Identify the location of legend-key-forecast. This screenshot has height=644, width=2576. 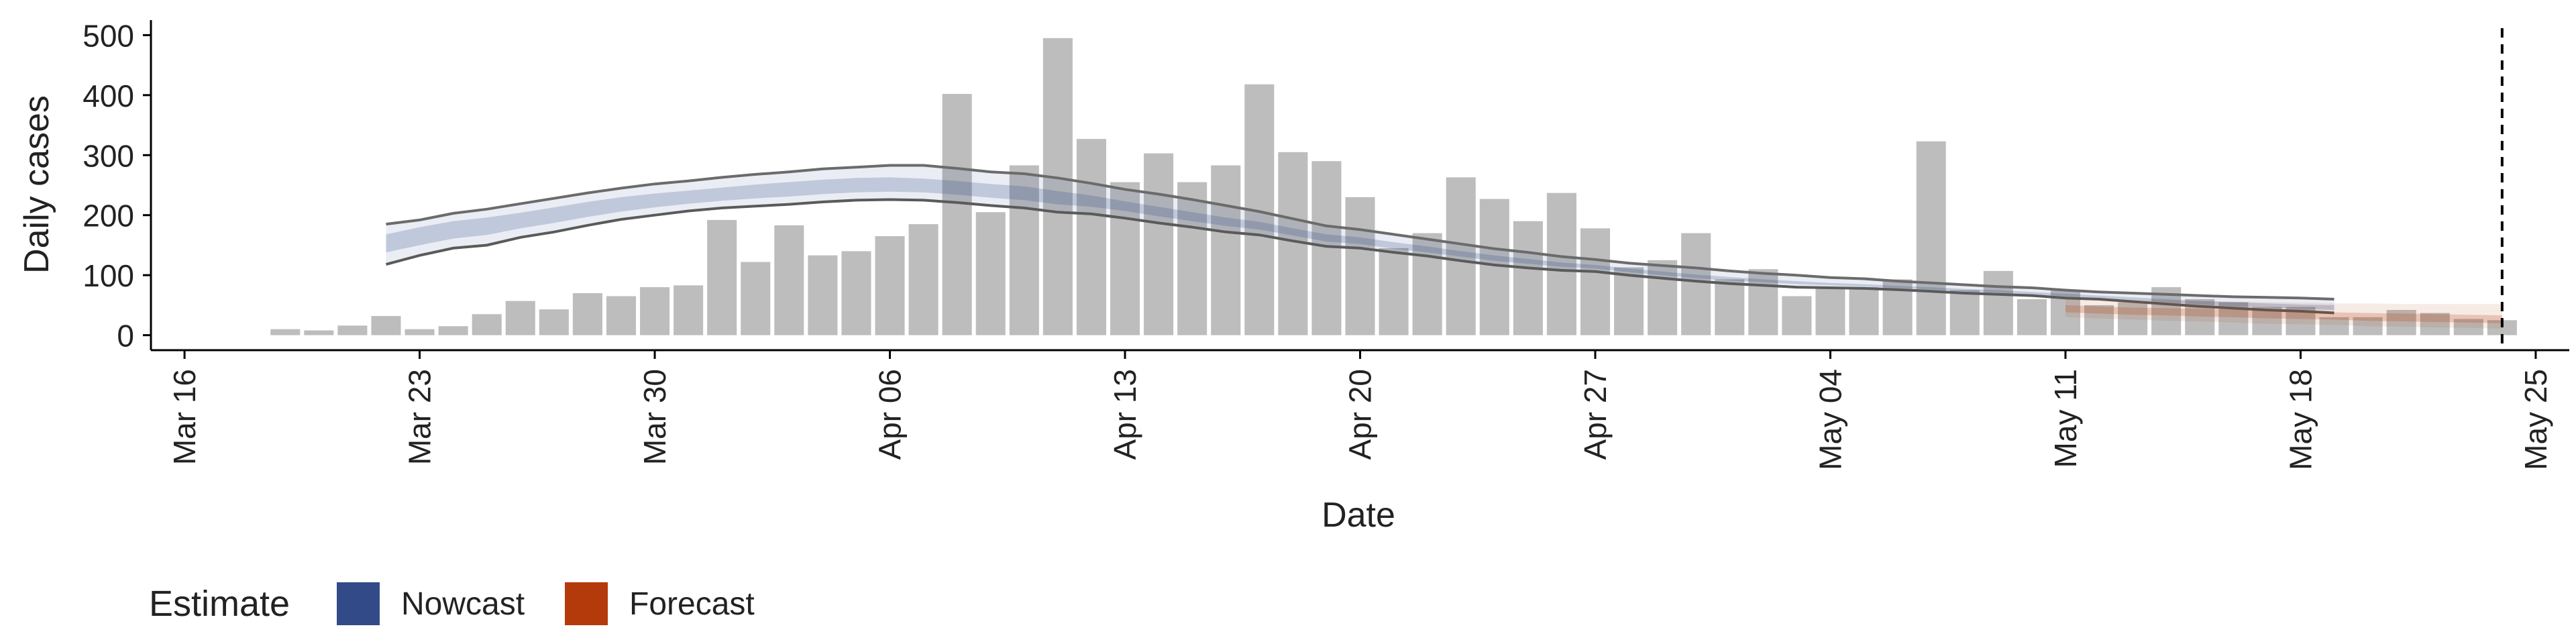
(586, 603).